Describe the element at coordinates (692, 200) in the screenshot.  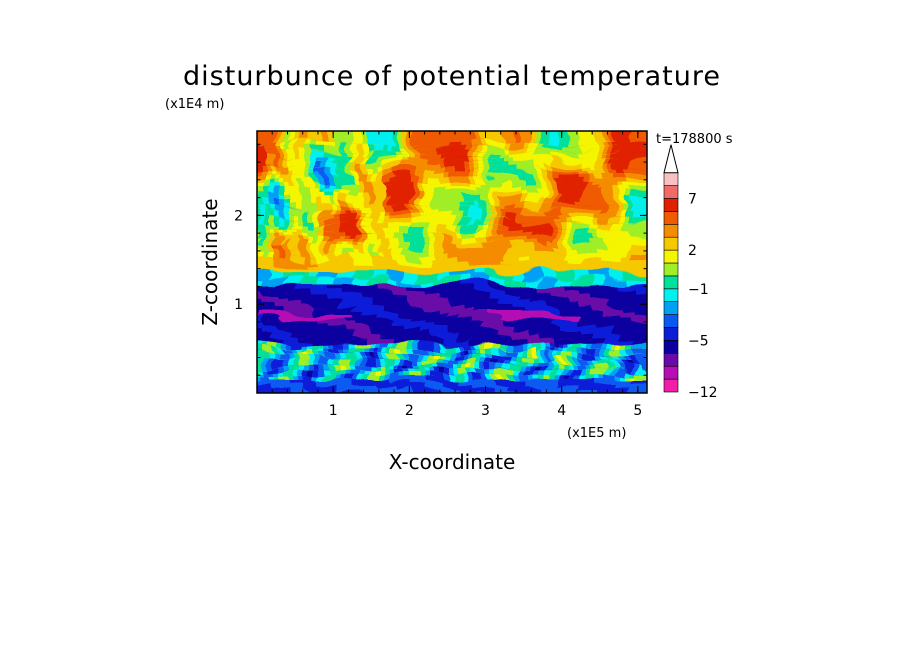
I see `colorbar-tick-label: 7` at that location.